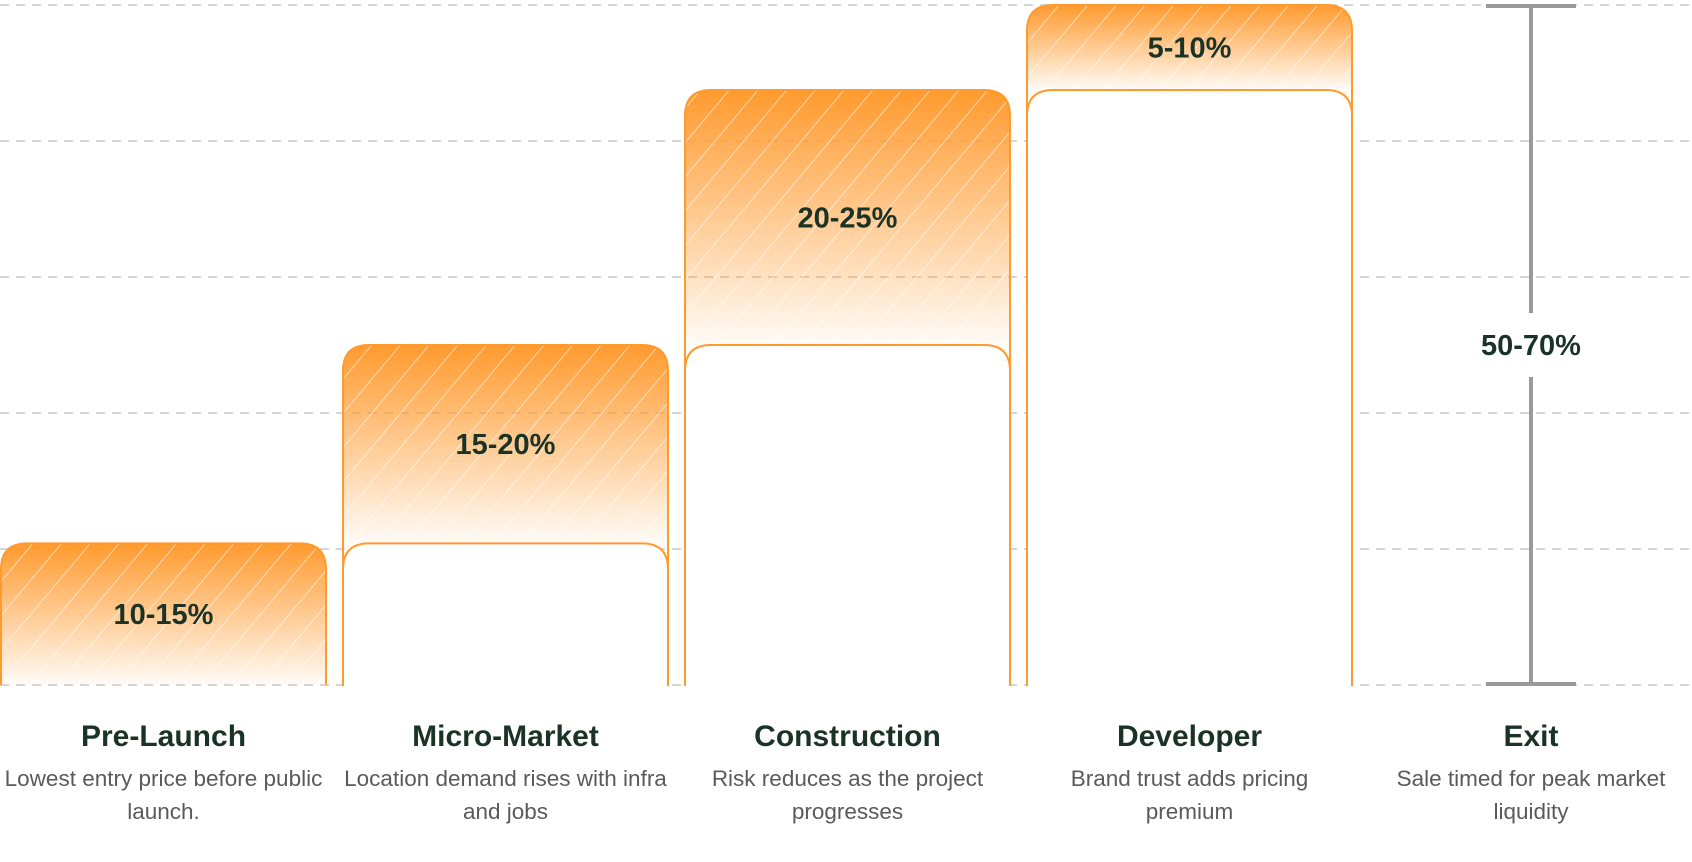  I want to click on category-title: Exit, so click(1531, 736).